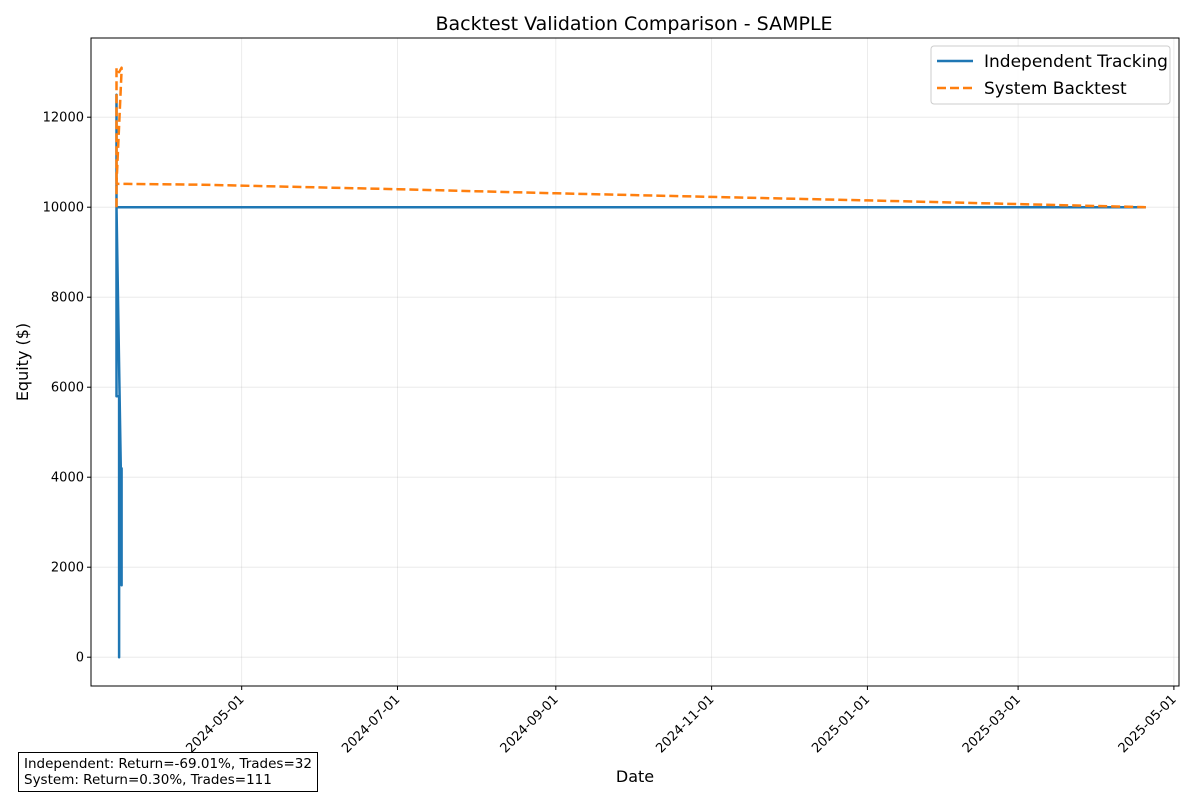 Image resolution: width=1200 pixels, height=800 pixels. What do you see at coordinates (635, 776) in the screenshot?
I see `x-axis-title: Date` at bounding box center [635, 776].